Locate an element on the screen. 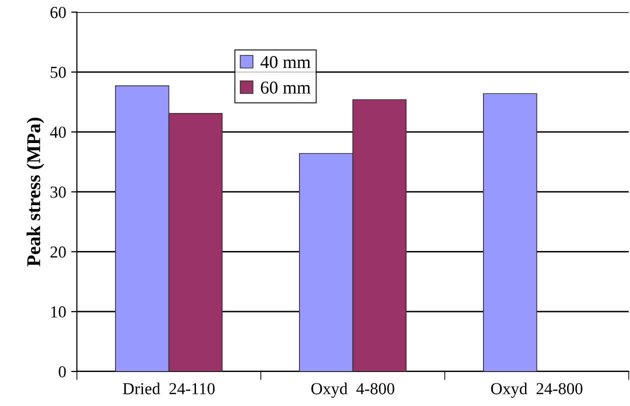  y-tick-label: 10 is located at coordinates (58, 312).